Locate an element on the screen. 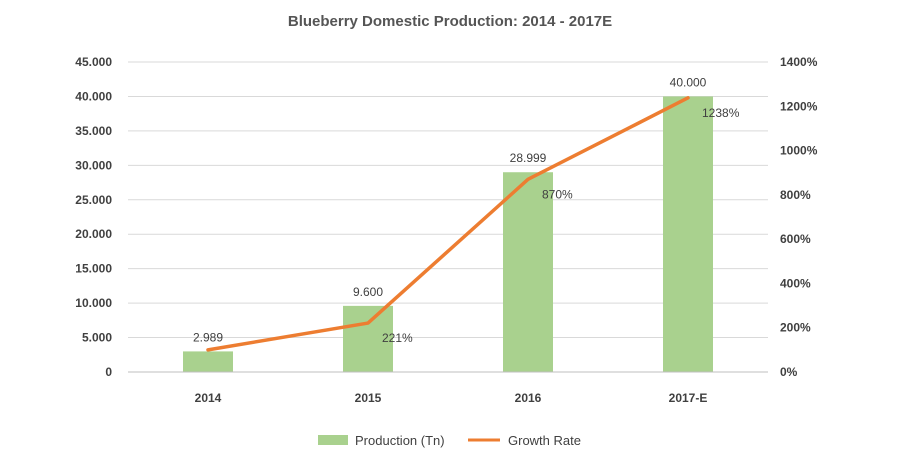 The image size is (900, 458). production-data-label: 40.000 is located at coordinates (688, 82).